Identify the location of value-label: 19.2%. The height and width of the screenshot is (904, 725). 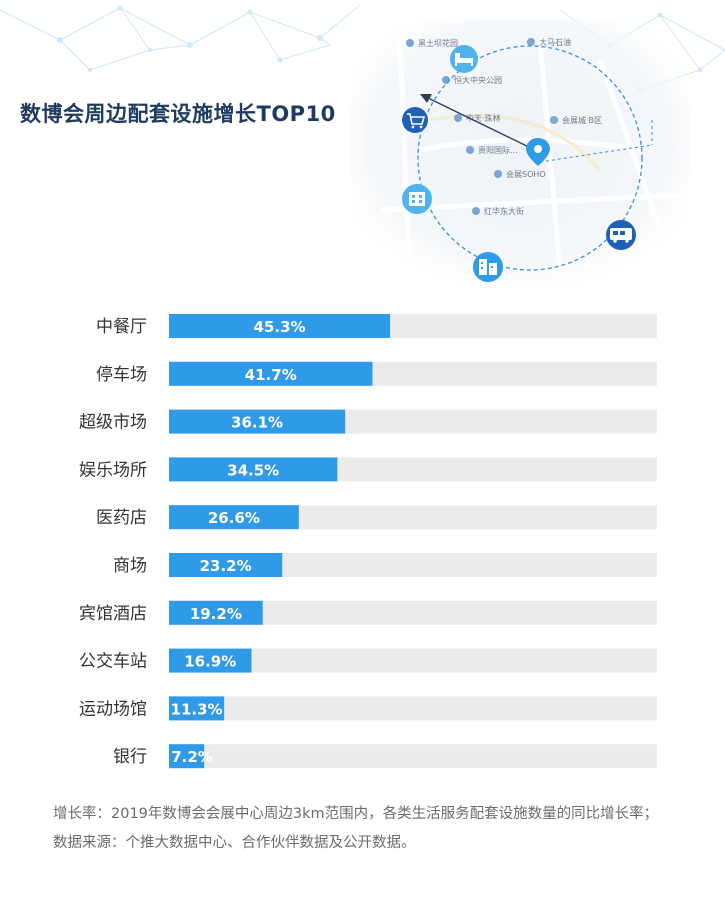
(216, 614).